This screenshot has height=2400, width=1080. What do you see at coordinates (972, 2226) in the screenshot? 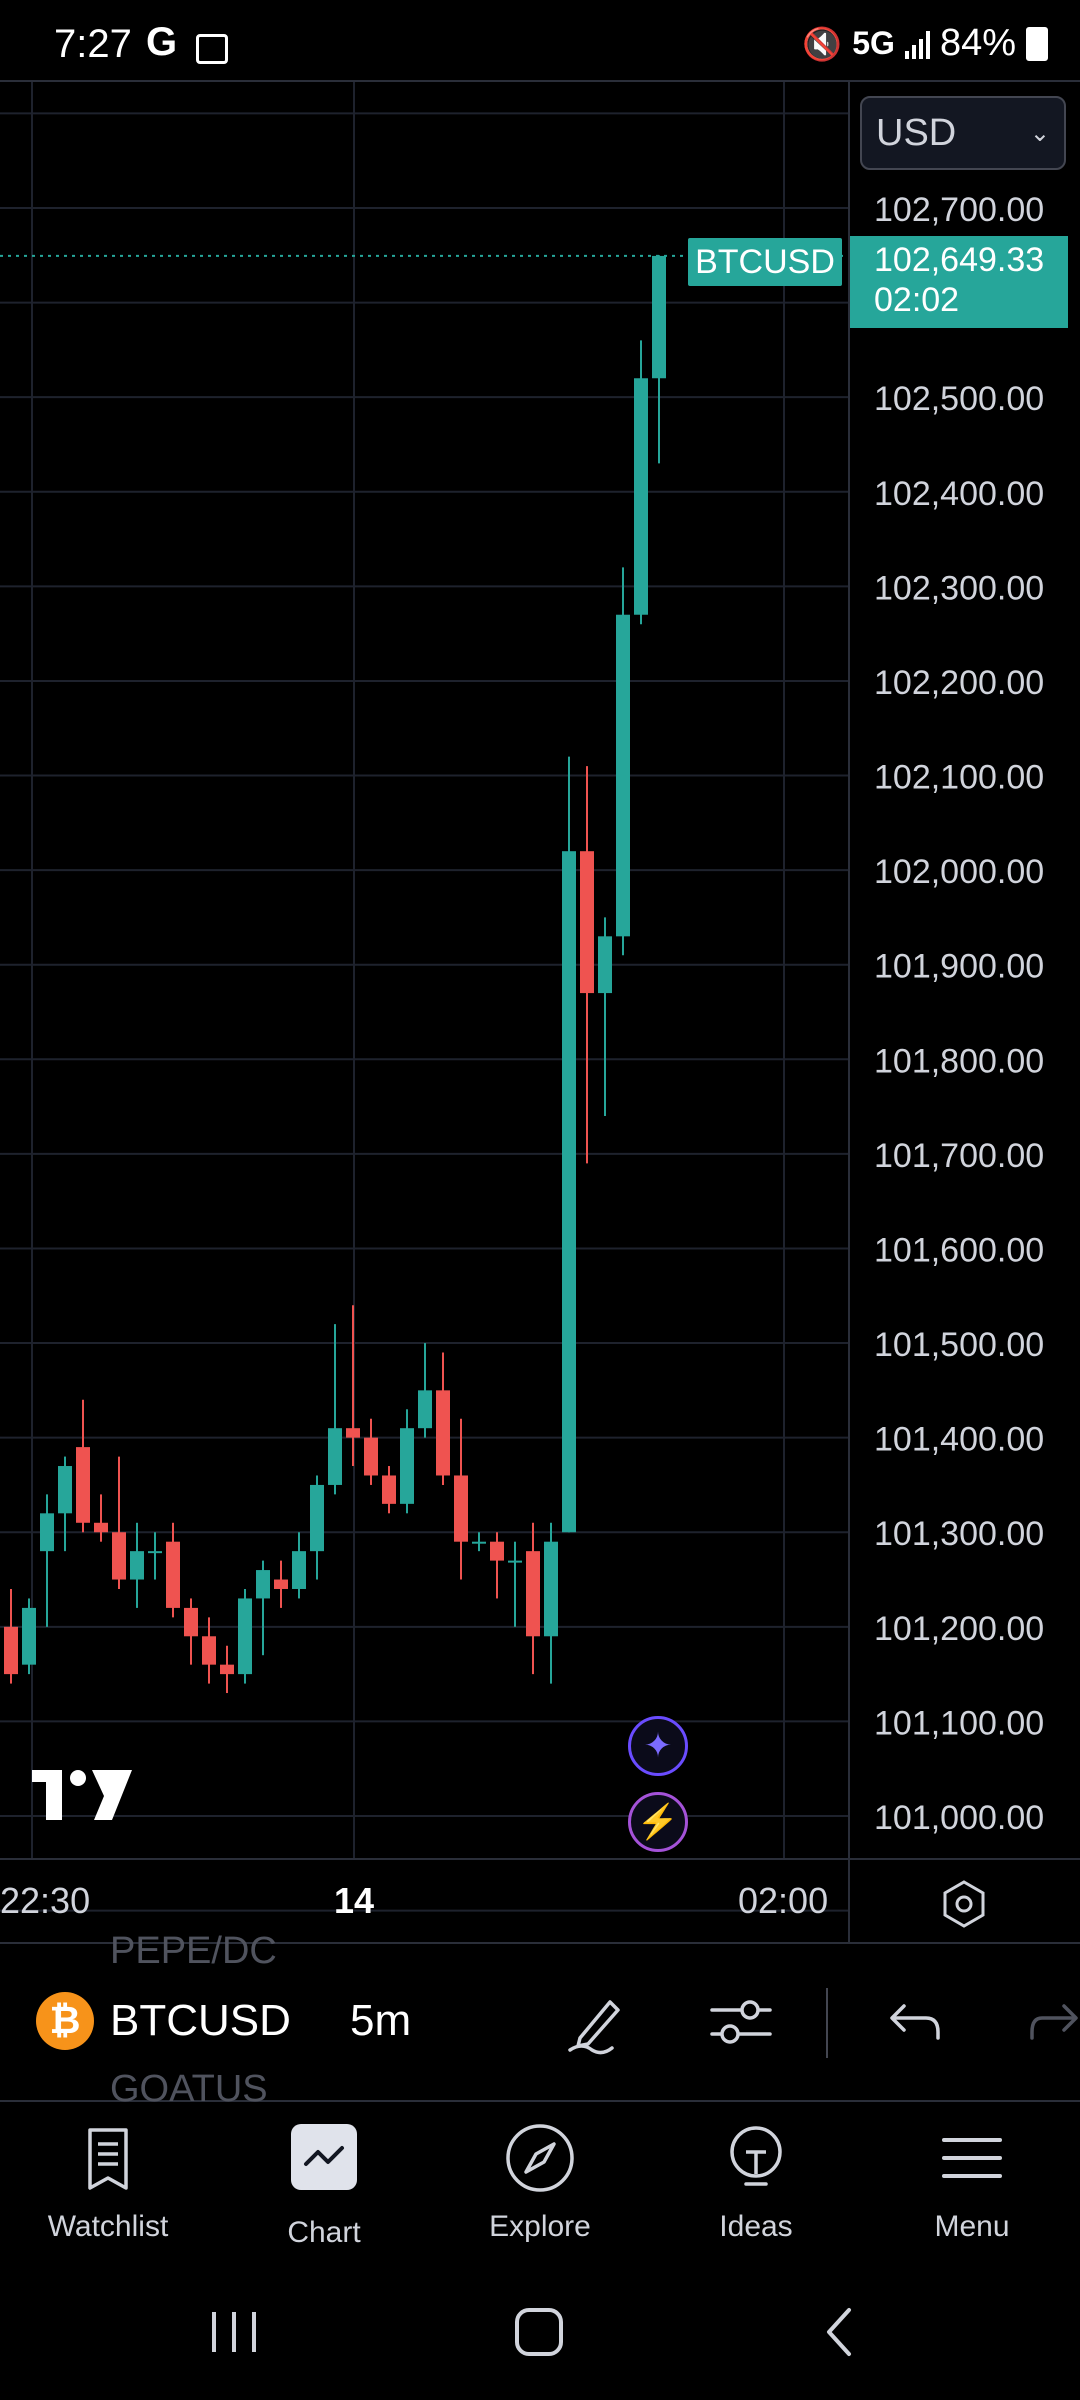
I see `nav-label: Menu` at bounding box center [972, 2226].